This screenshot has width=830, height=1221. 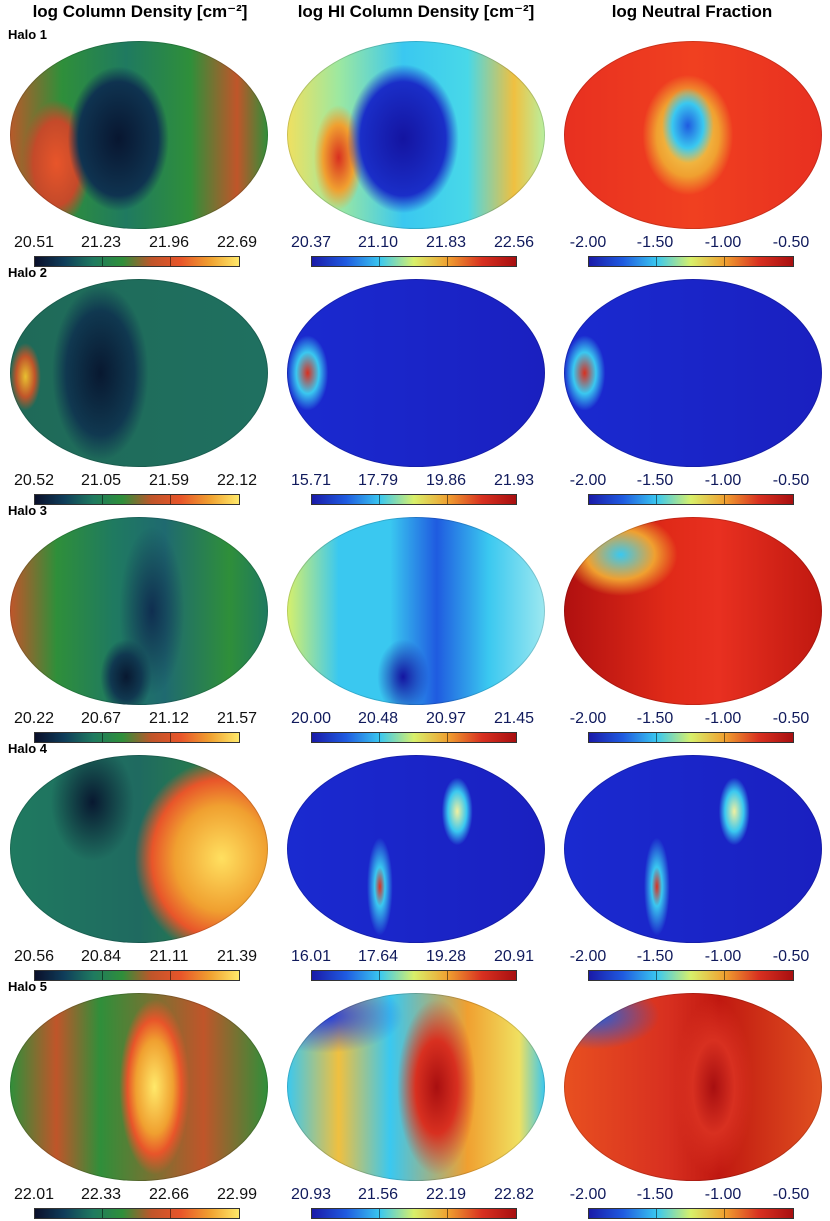 What do you see at coordinates (311, 480) in the screenshot?
I see `colorbar-tick-label: 15.71` at bounding box center [311, 480].